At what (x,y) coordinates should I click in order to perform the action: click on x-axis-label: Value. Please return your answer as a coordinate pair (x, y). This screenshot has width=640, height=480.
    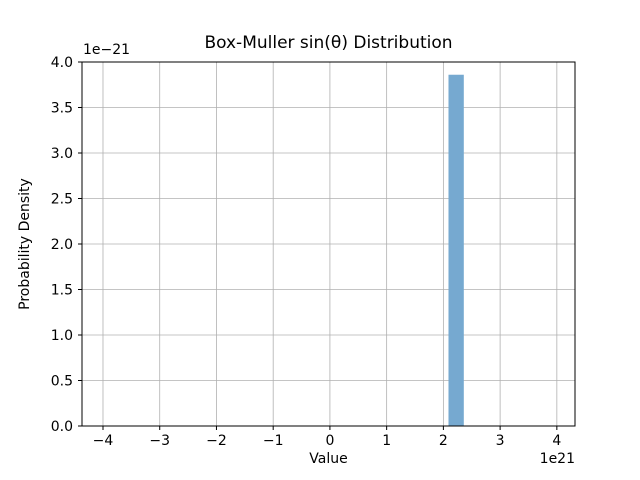
    Looking at the image, I should click on (328, 459).